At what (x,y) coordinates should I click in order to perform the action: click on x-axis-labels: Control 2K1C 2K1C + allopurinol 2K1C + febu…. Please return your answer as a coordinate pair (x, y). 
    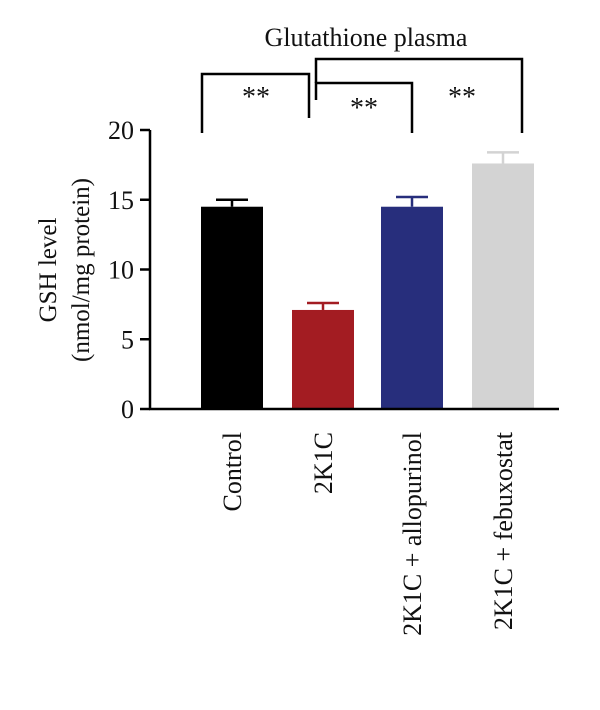
    Looking at the image, I should click on (368, 533).